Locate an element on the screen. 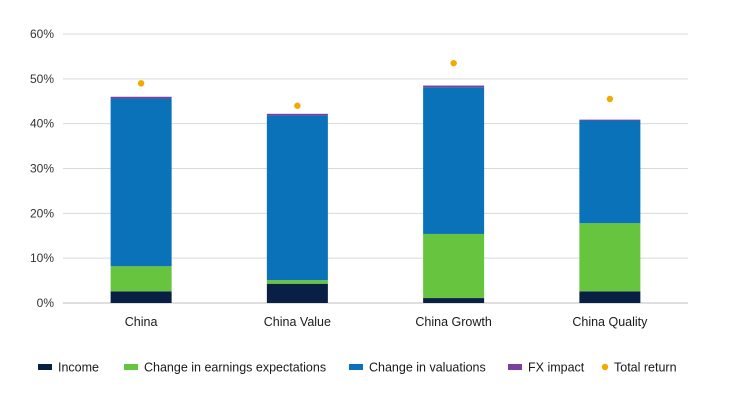 The height and width of the screenshot is (404, 732). x-category-label: China Growth is located at coordinates (453, 322).